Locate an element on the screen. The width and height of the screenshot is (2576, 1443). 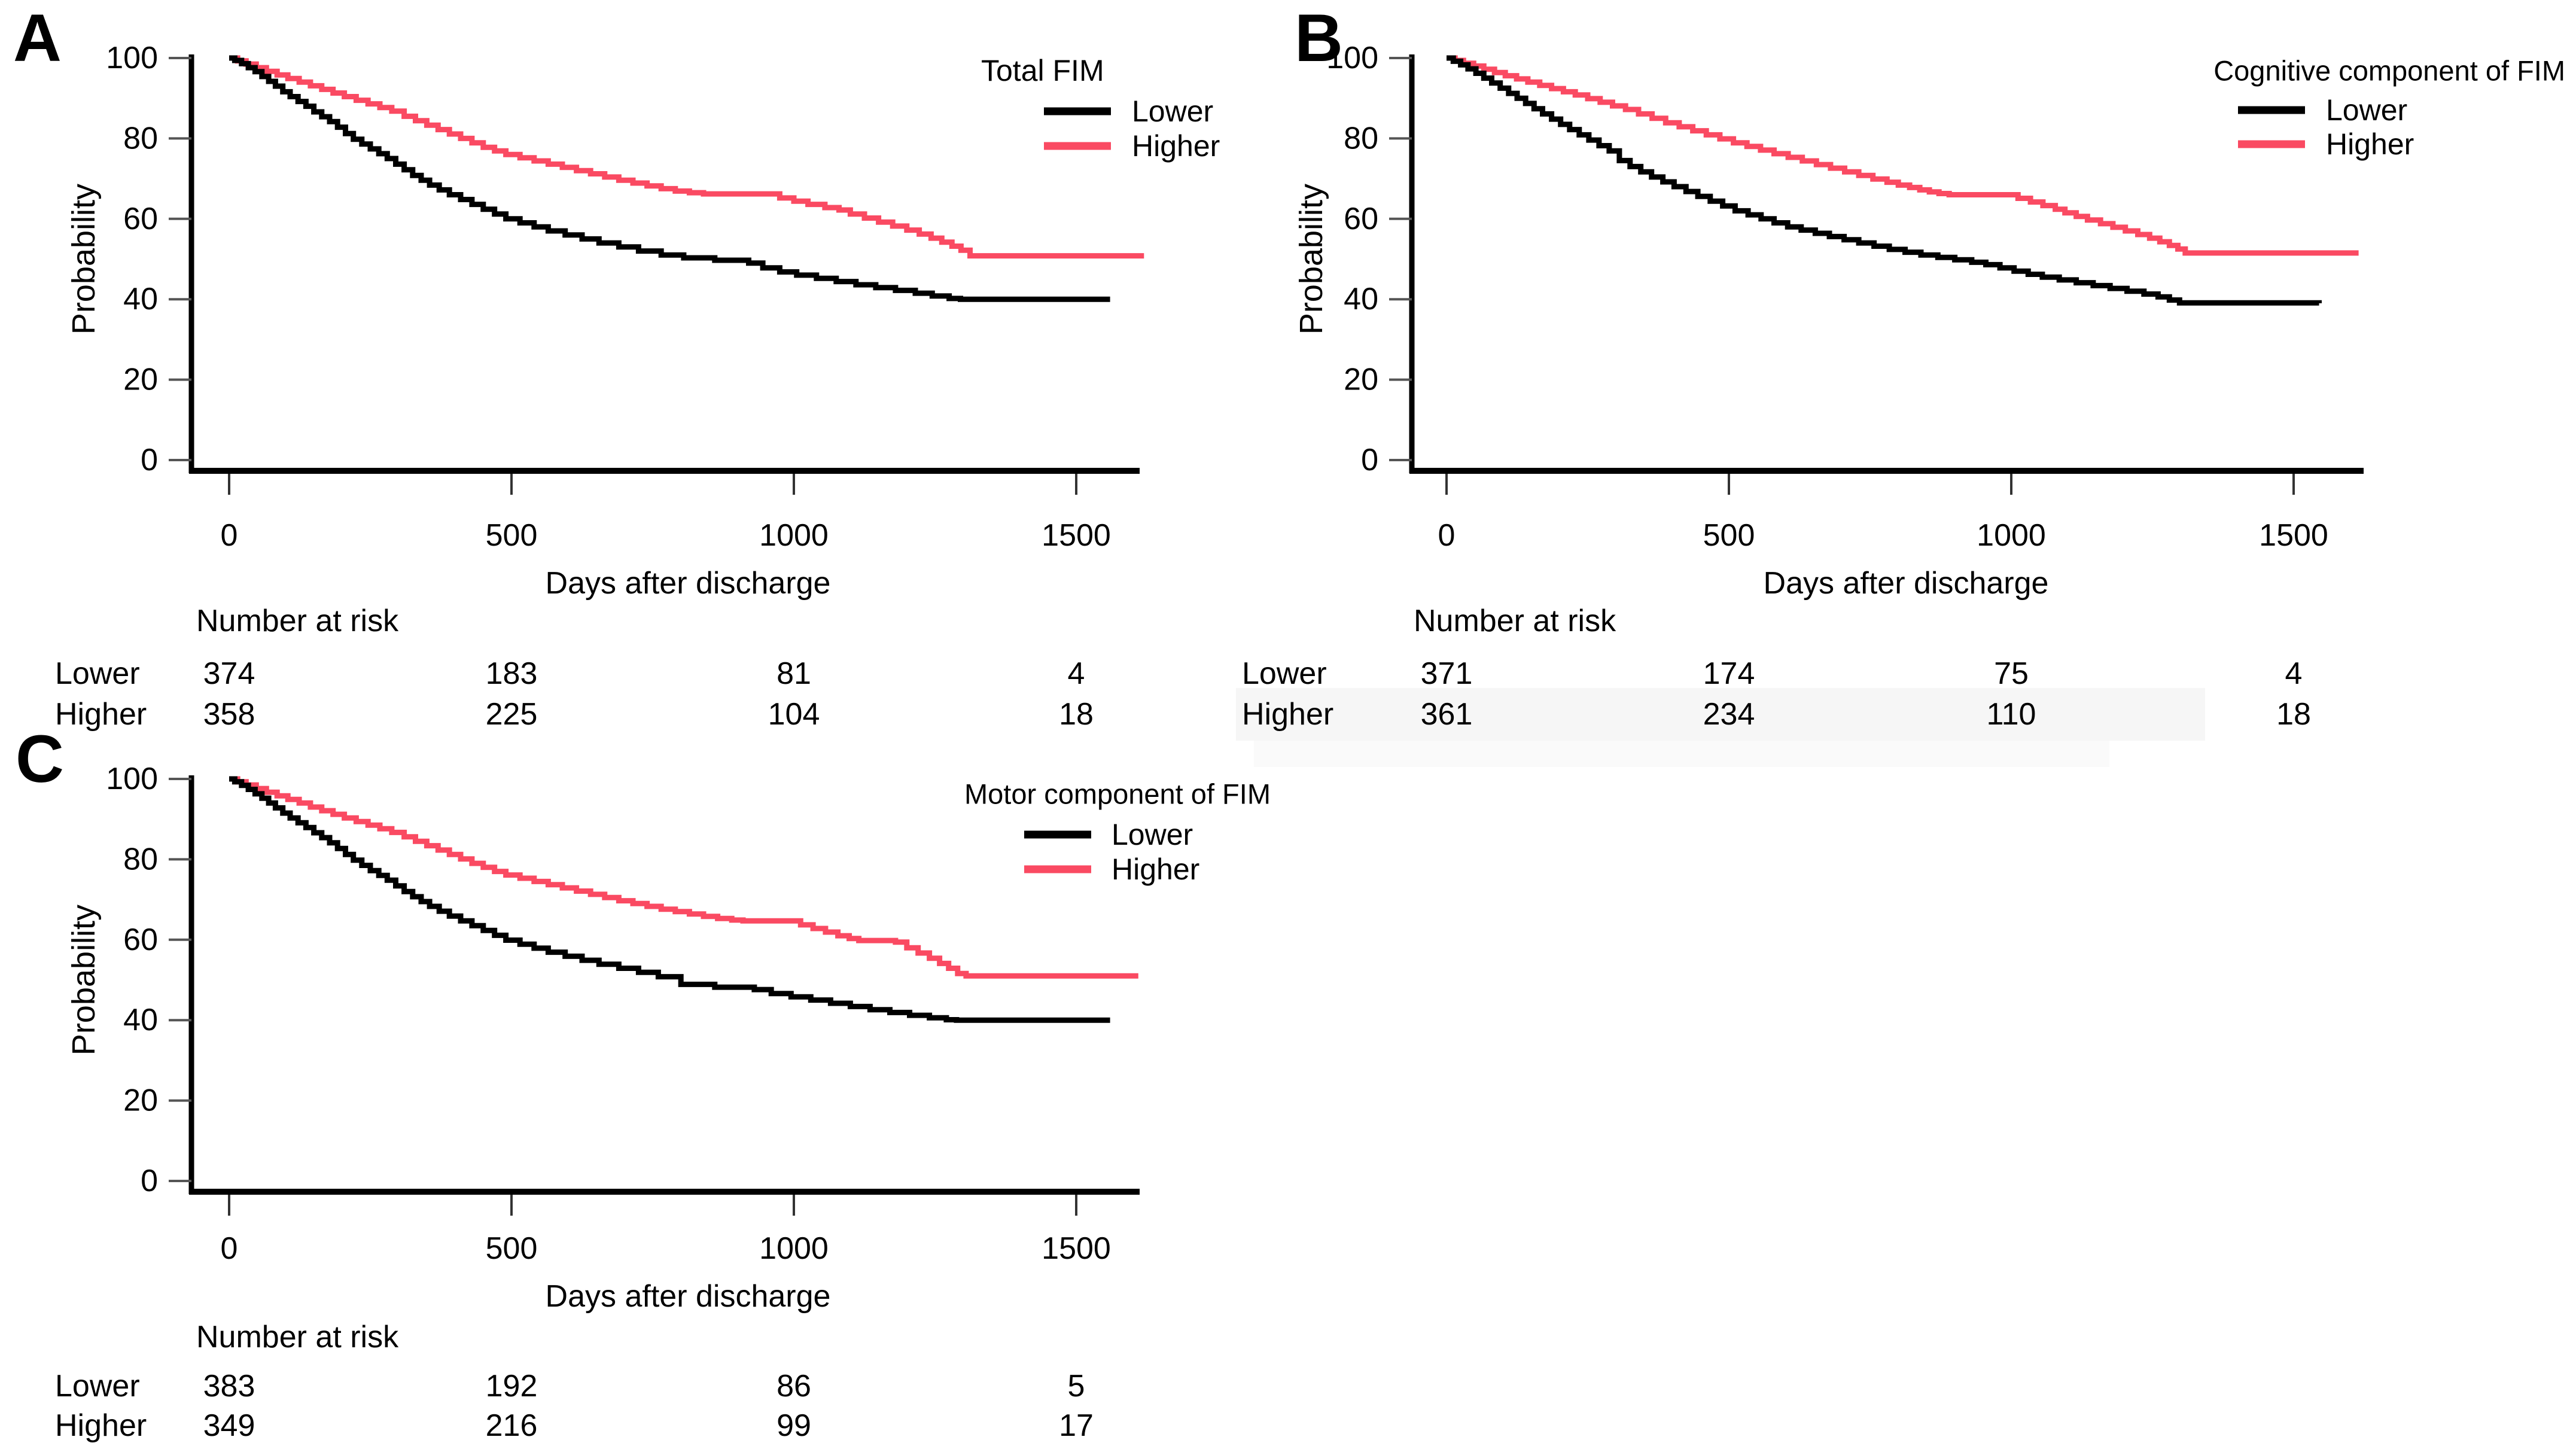
risk-value: 17 is located at coordinates (1076, 1425).